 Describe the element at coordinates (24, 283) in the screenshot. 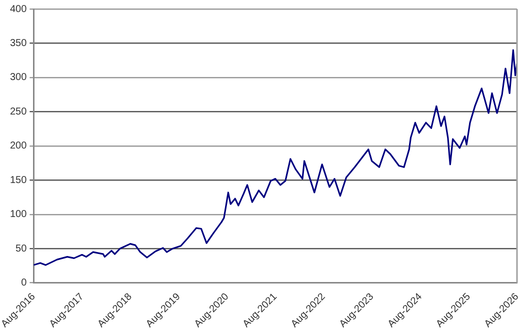

I see `y-tick-label: 0` at that location.